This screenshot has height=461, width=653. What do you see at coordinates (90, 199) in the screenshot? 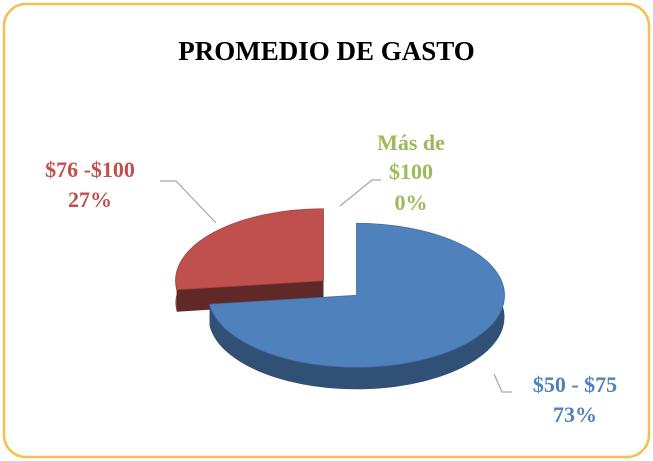
I see `slice-value-label: 27%` at bounding box center [90, 199].